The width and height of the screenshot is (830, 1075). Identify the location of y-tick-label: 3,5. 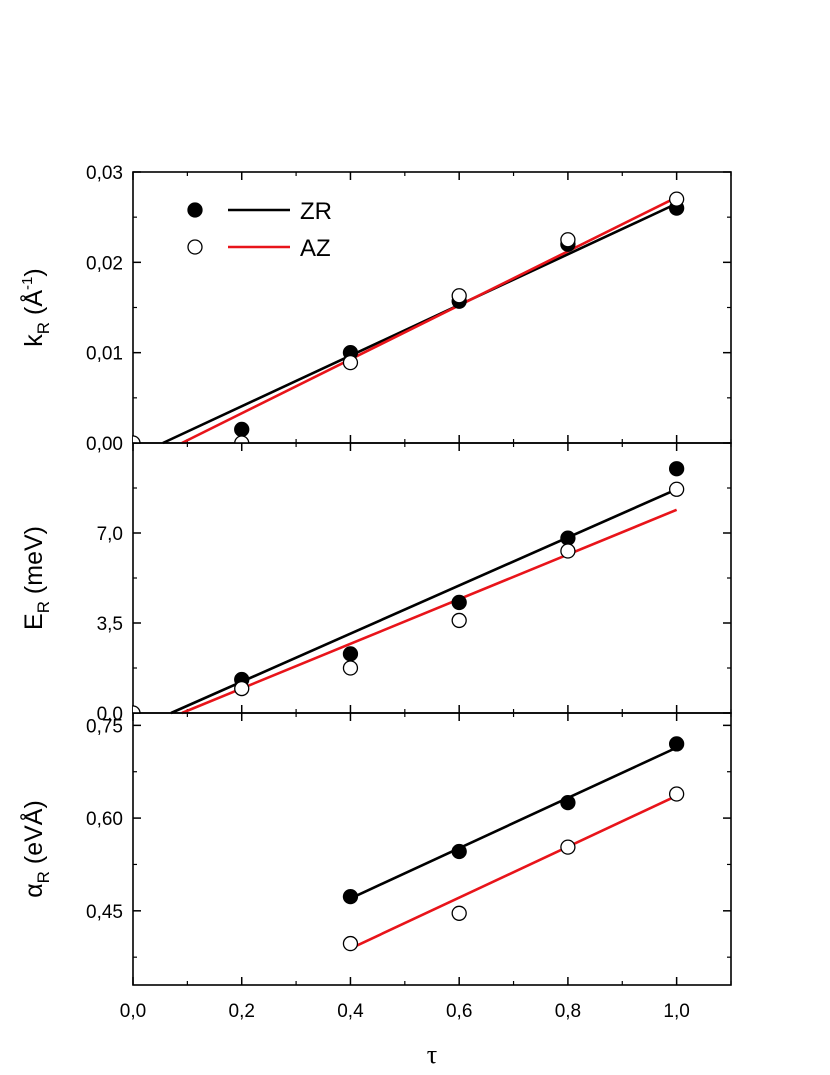
(110, 624).